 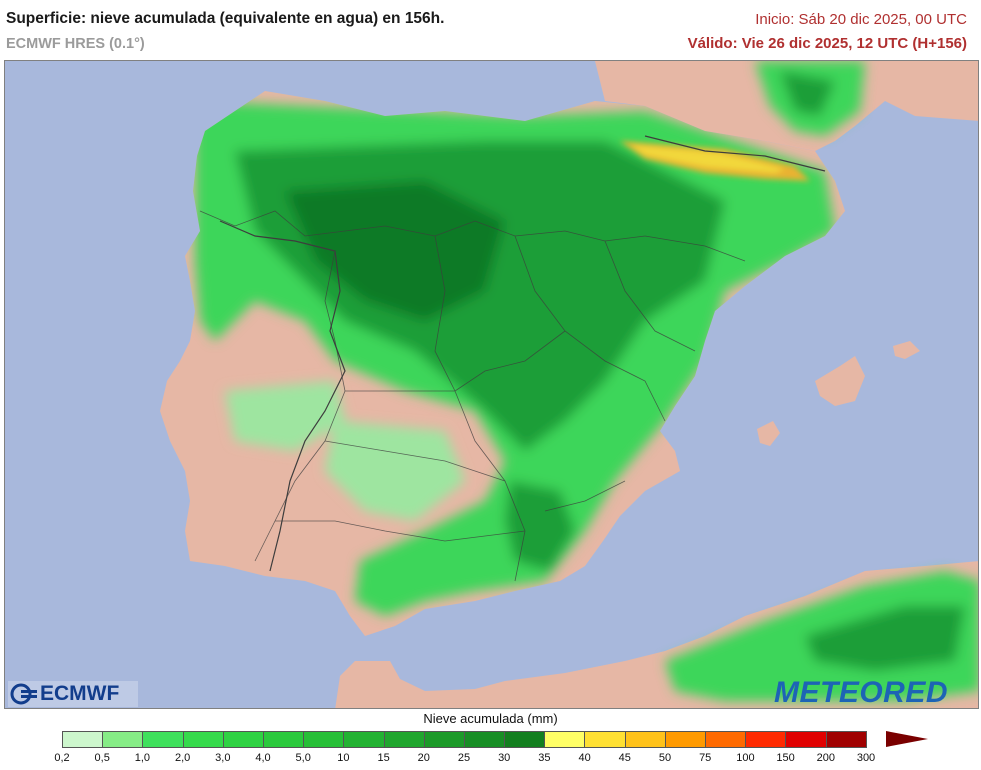 I want to click on legend-tick-label: 45, so click(x=624, y=758).